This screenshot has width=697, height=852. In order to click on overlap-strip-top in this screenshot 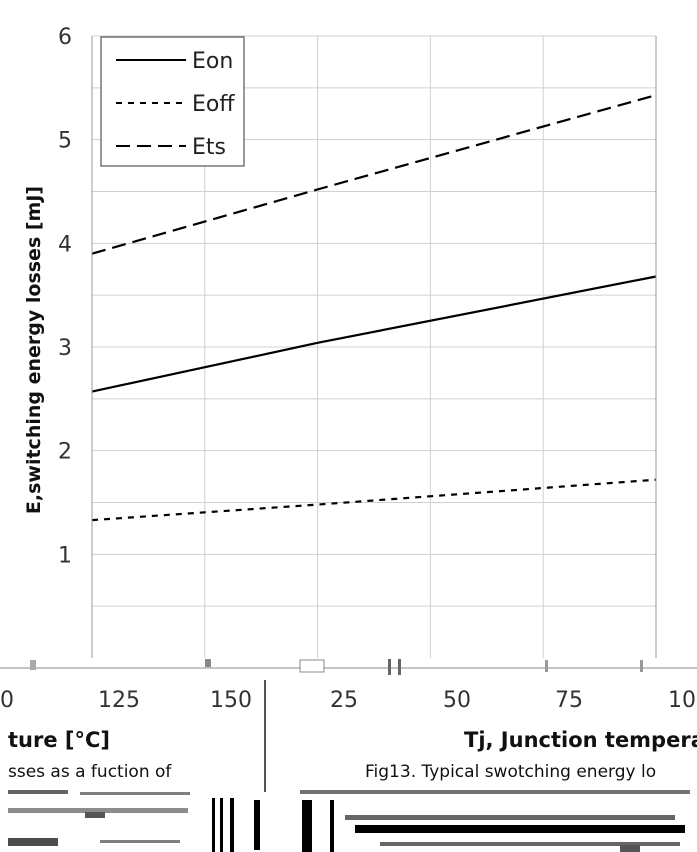, I will do `click(348, 667)`.